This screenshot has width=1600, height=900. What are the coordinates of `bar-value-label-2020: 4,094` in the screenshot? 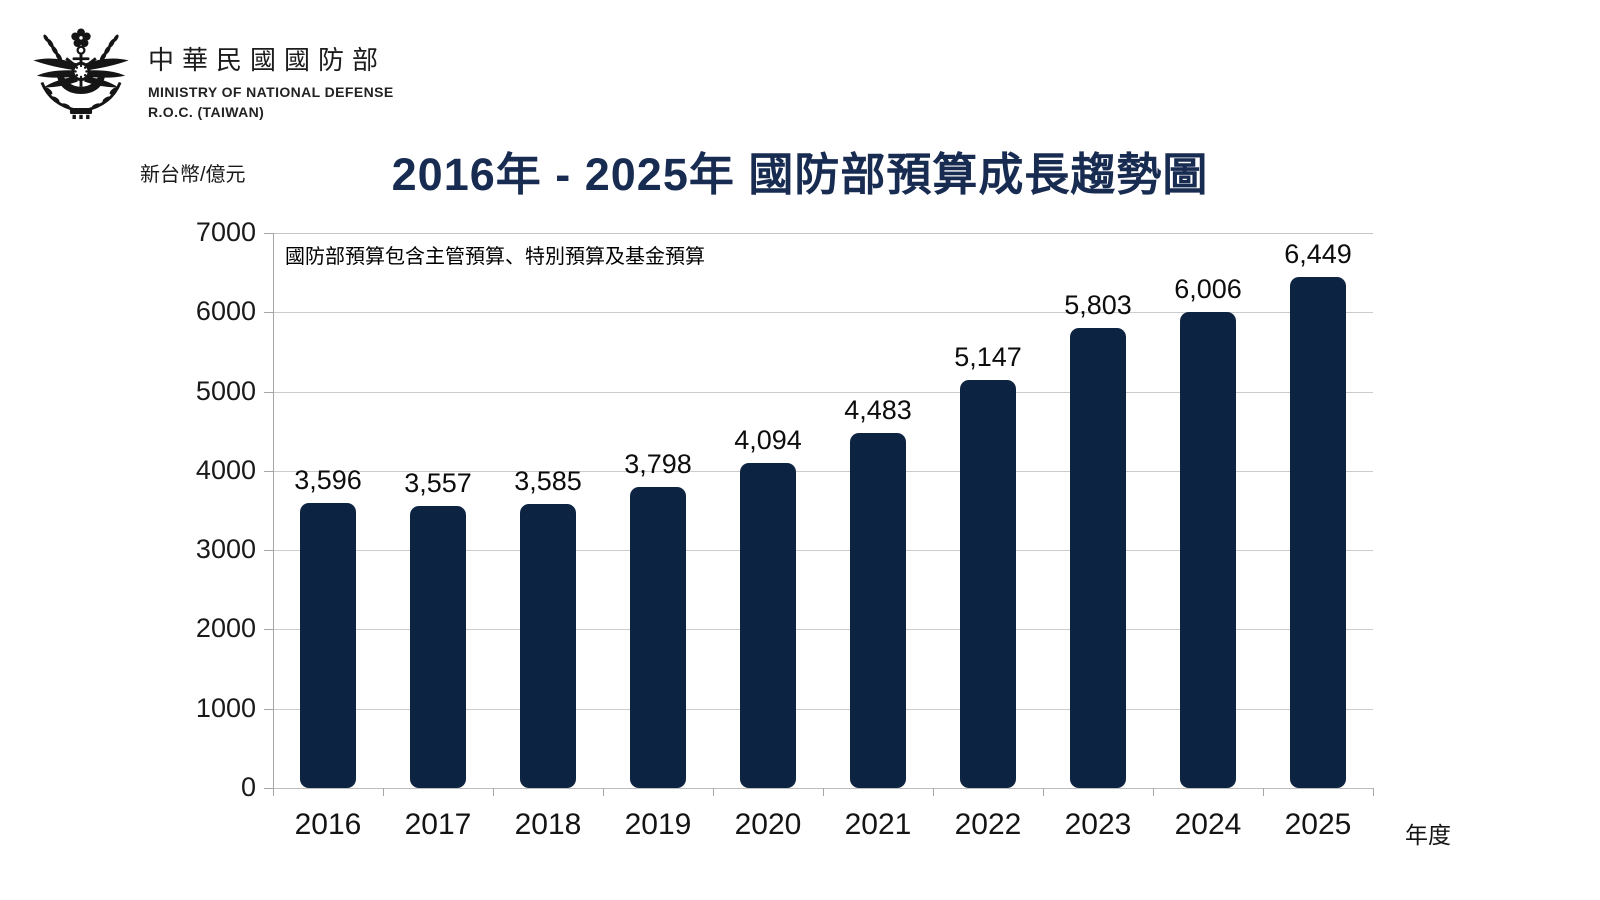 It's located at (768, 440).